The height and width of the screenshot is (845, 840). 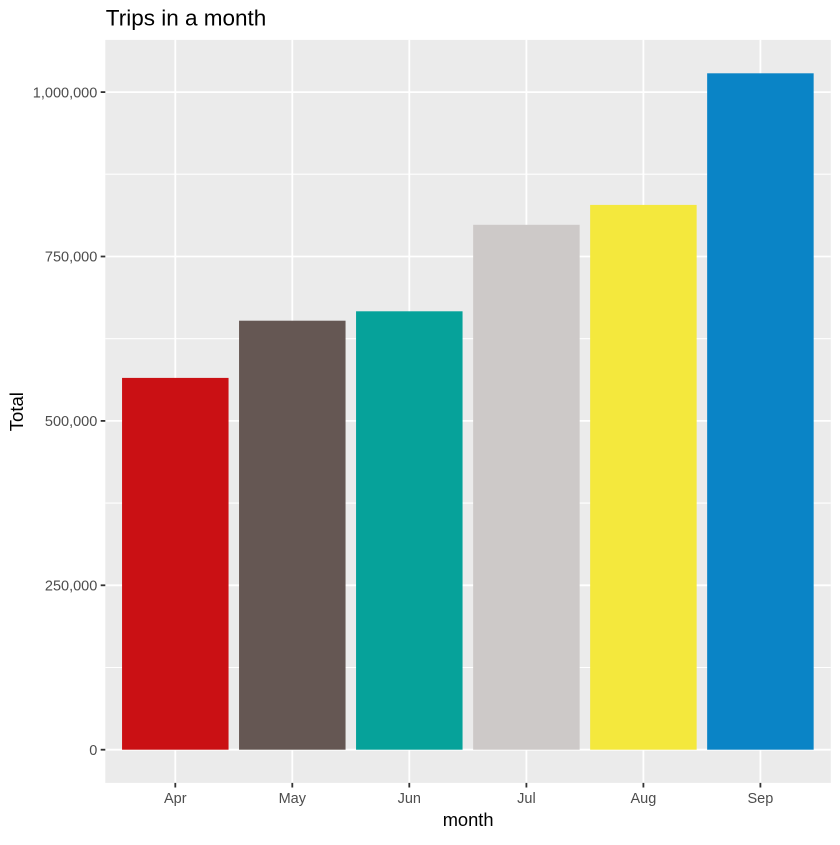 I want to click on svg-text: Jul, so click(x=526, y=799).